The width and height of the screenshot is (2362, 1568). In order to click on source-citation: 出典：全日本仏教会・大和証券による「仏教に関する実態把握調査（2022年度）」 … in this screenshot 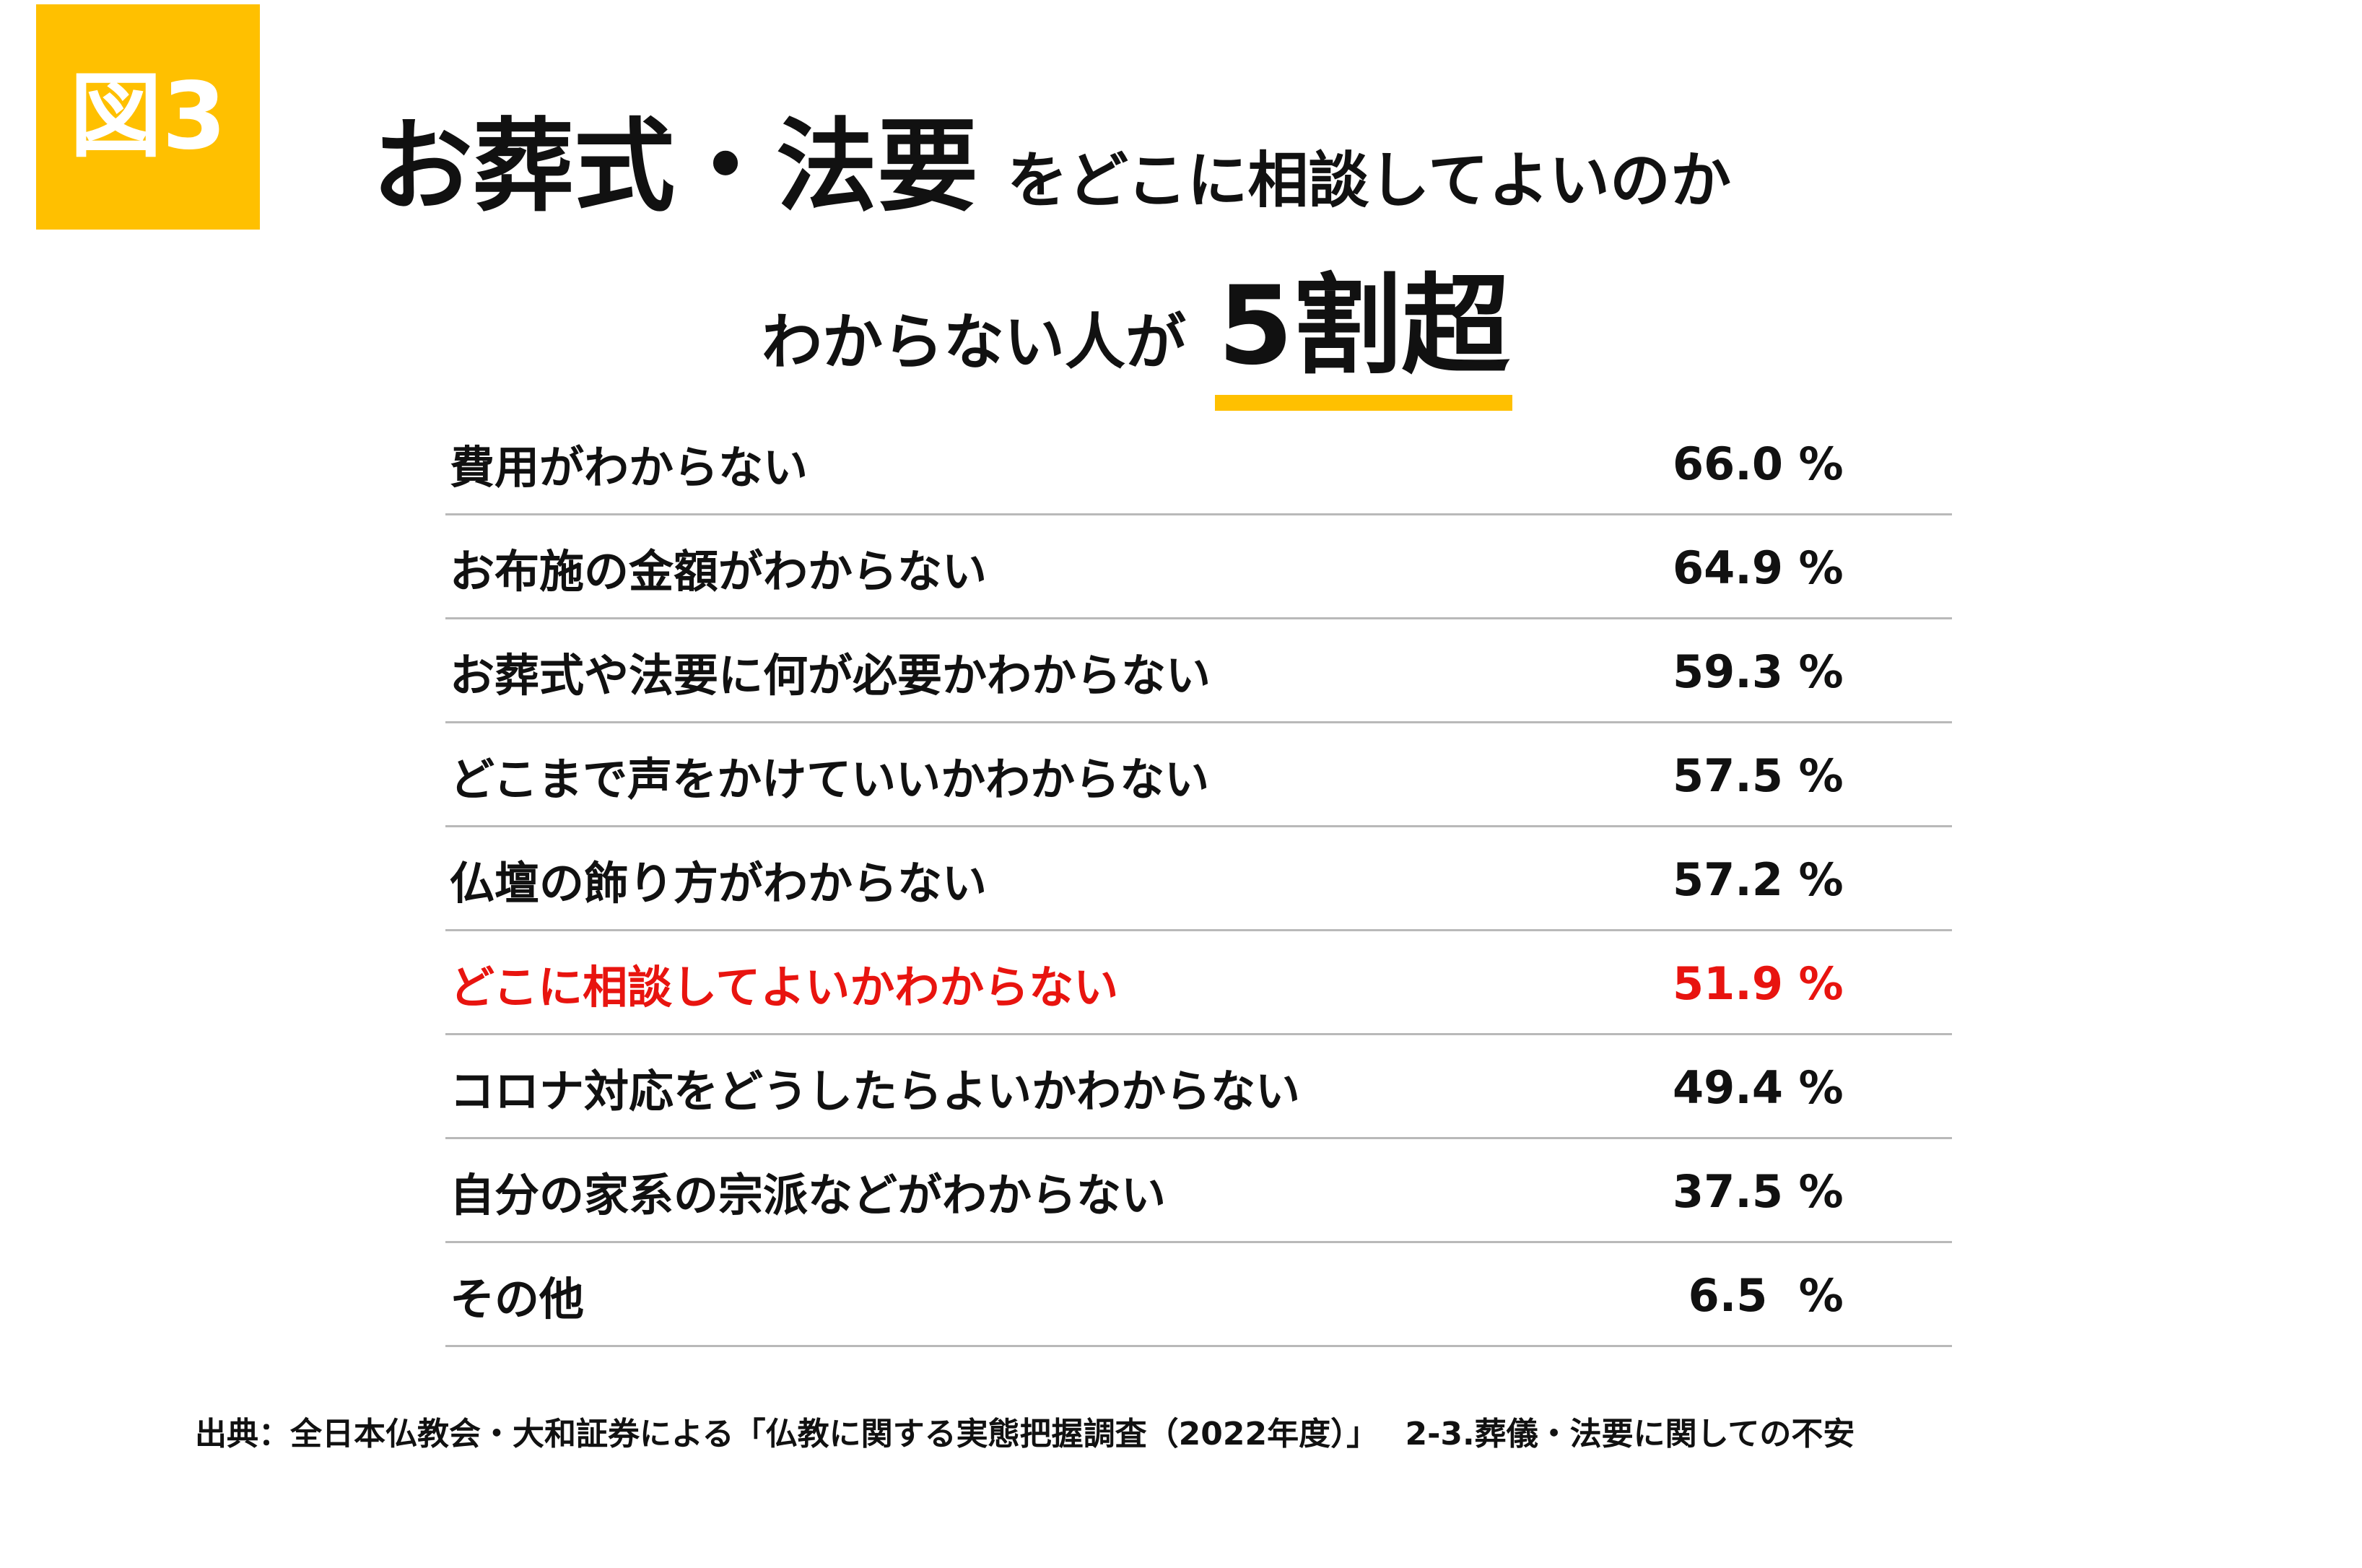, I will do `click(1025, 1434)`.